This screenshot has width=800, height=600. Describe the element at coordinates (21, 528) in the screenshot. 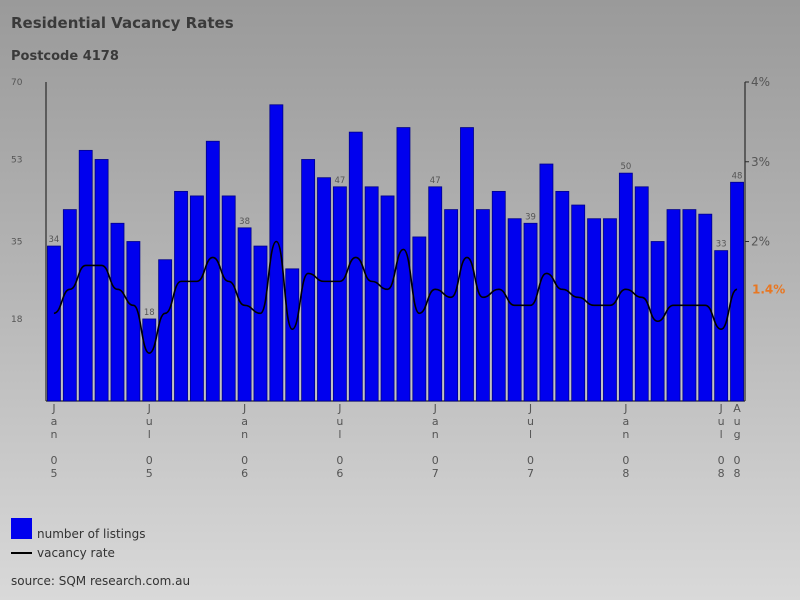

I see `legend-swatch-bar` at that location.